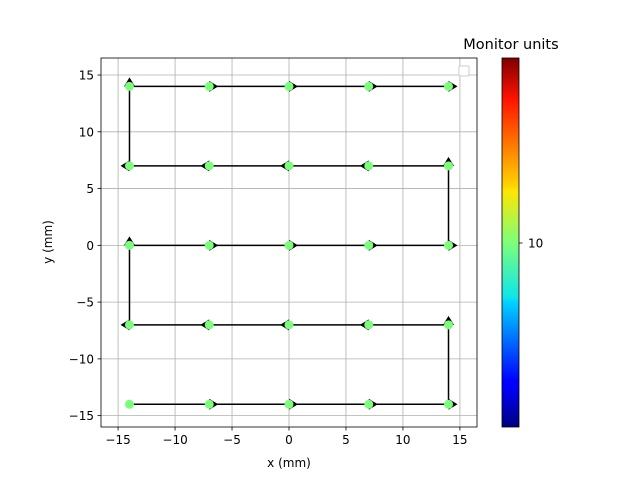  Describe the element at coordinates (90, 246) in the screenshot. I see `y-tick-label: 0` at that location.